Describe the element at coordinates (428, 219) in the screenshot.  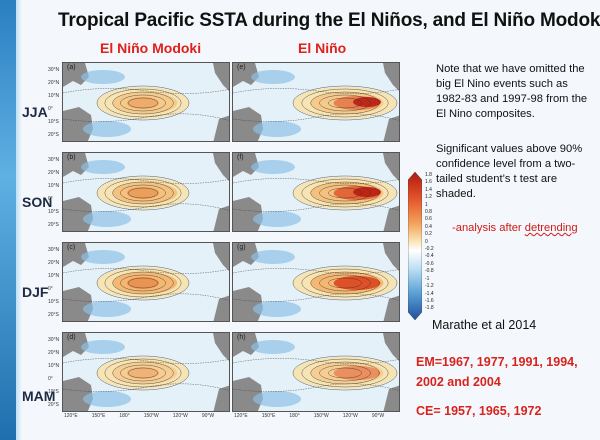
I see `colorbar-tick: 0.6` at that location.